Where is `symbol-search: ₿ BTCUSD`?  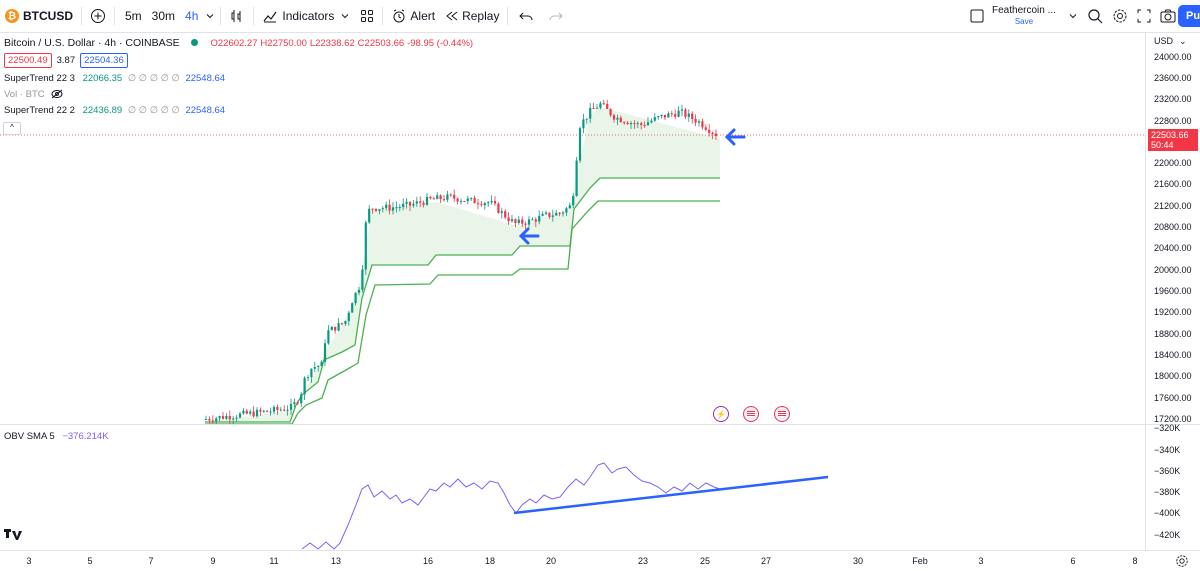 symbol-search: ₿ BTCUSD is located at coordinates (39, 16).